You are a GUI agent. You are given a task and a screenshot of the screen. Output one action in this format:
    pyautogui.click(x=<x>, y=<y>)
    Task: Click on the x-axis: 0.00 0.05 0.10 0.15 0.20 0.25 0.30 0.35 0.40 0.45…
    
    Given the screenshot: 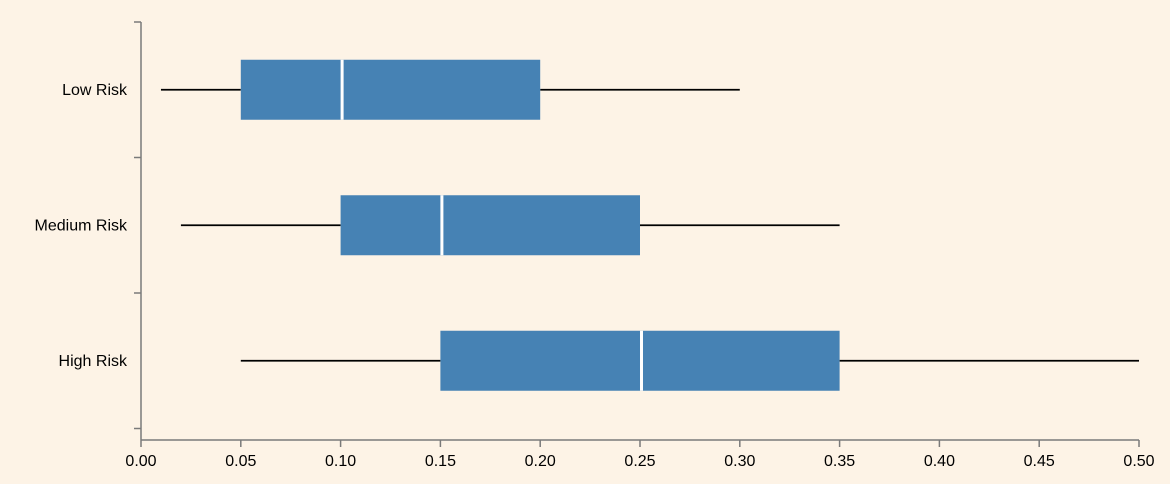 What is the action you would take?
    pyautogui.click(x=640, y=454)
    